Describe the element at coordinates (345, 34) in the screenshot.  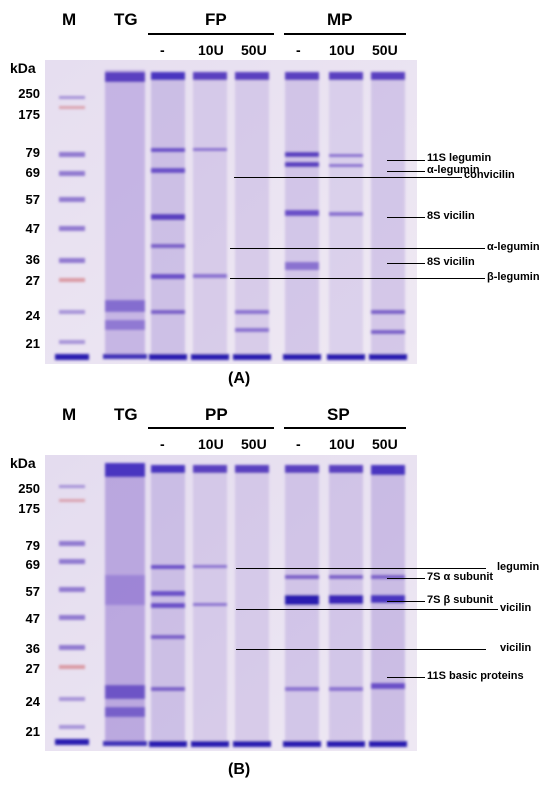
I see `group-rule-mp` at that location.